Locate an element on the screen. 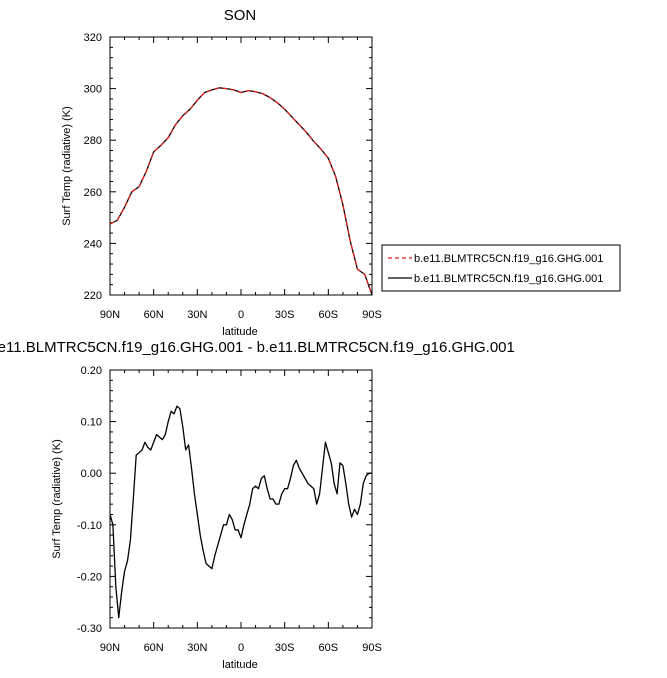  bottom-y-tick-label: -0.30 is located at coordinates (89, 629).